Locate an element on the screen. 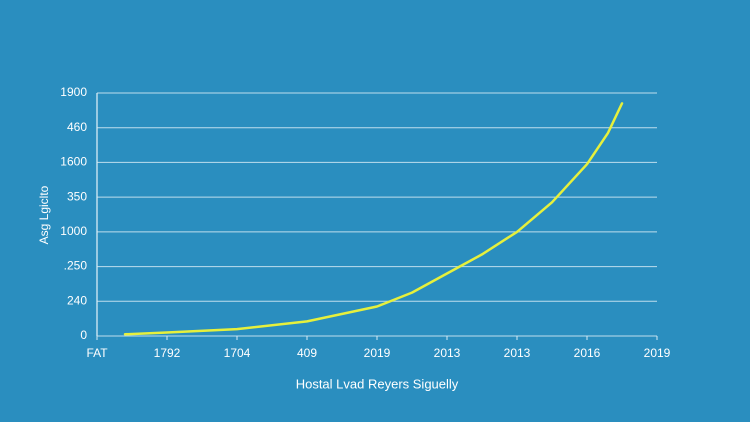 The width and height of the screenshot is (750, 422). y-tick-label: 0 is located at coordinates (83, 335).